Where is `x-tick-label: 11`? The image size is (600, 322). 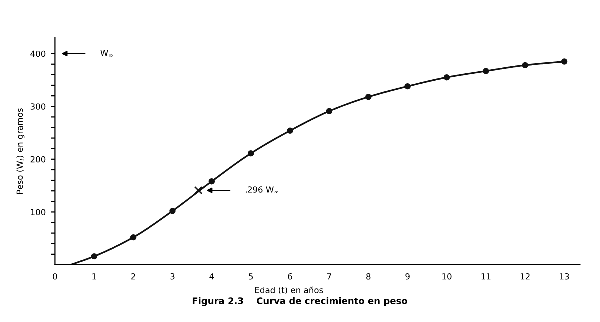 x-tick-label: 11 is located at coordinates (486, 277).